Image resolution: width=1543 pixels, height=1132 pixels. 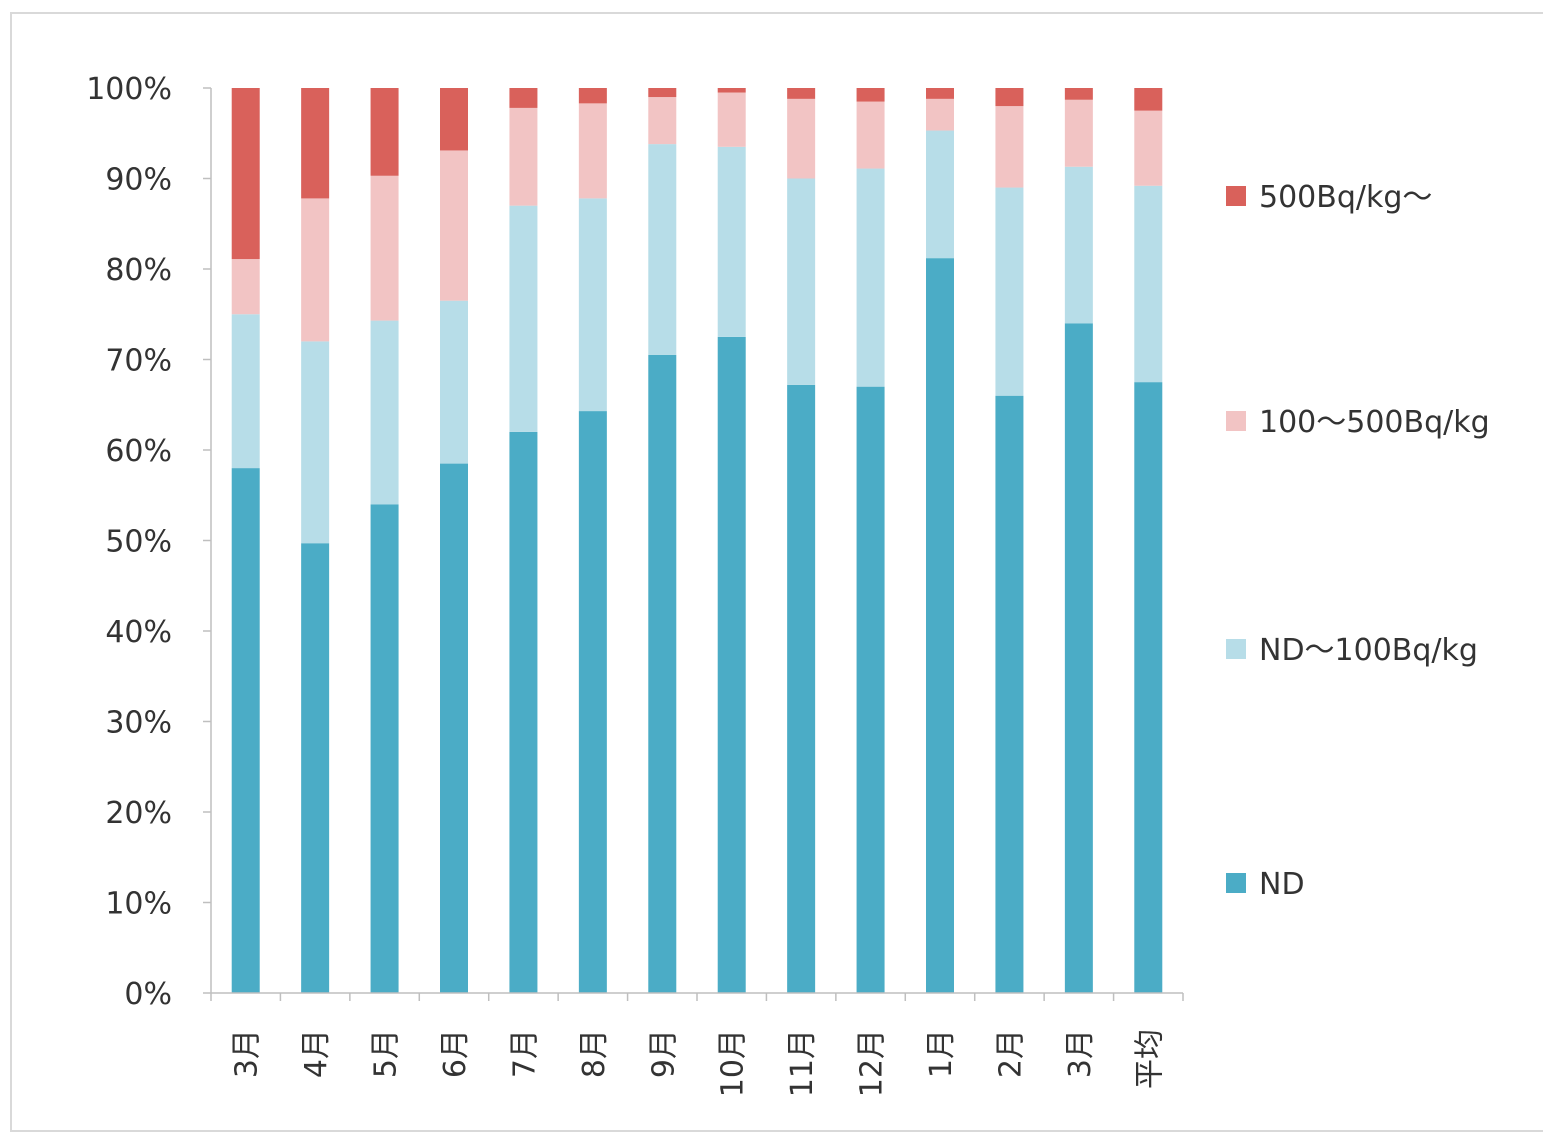 What do you see at coordinates (1345, 197) in the screenshot?
I see `legend-label: 500Bq/kg〜` at bounding box center [1345, 197].